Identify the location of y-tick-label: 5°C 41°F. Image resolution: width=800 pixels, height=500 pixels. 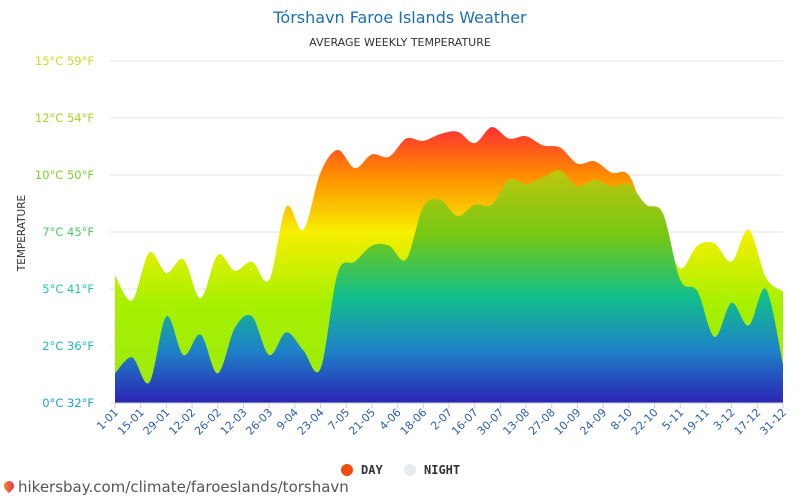
(68, 289).